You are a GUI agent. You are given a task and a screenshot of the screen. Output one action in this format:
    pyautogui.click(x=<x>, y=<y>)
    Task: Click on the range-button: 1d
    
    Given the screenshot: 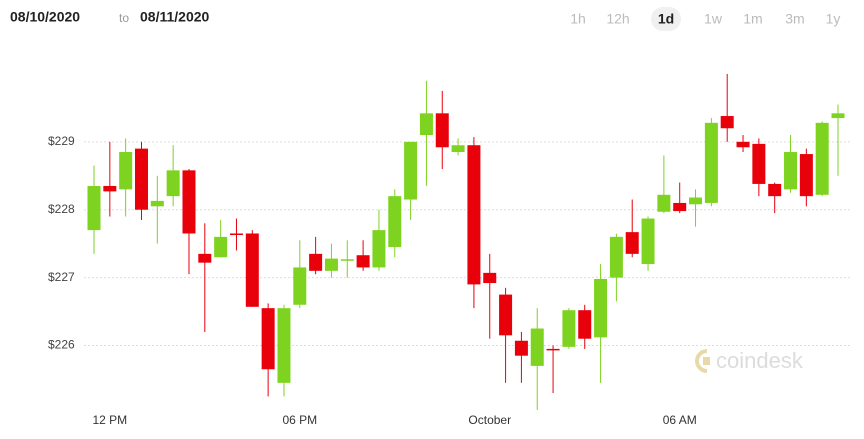 What is the action you would take?
    pyautogui.click(x=666, y=19)
    